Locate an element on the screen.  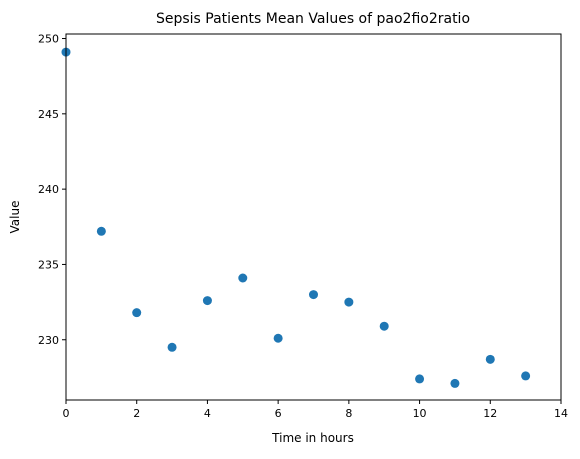
x-axis-ticks: 0 2 4 6 8 10 12 14 is located at coordinates (315, 410).